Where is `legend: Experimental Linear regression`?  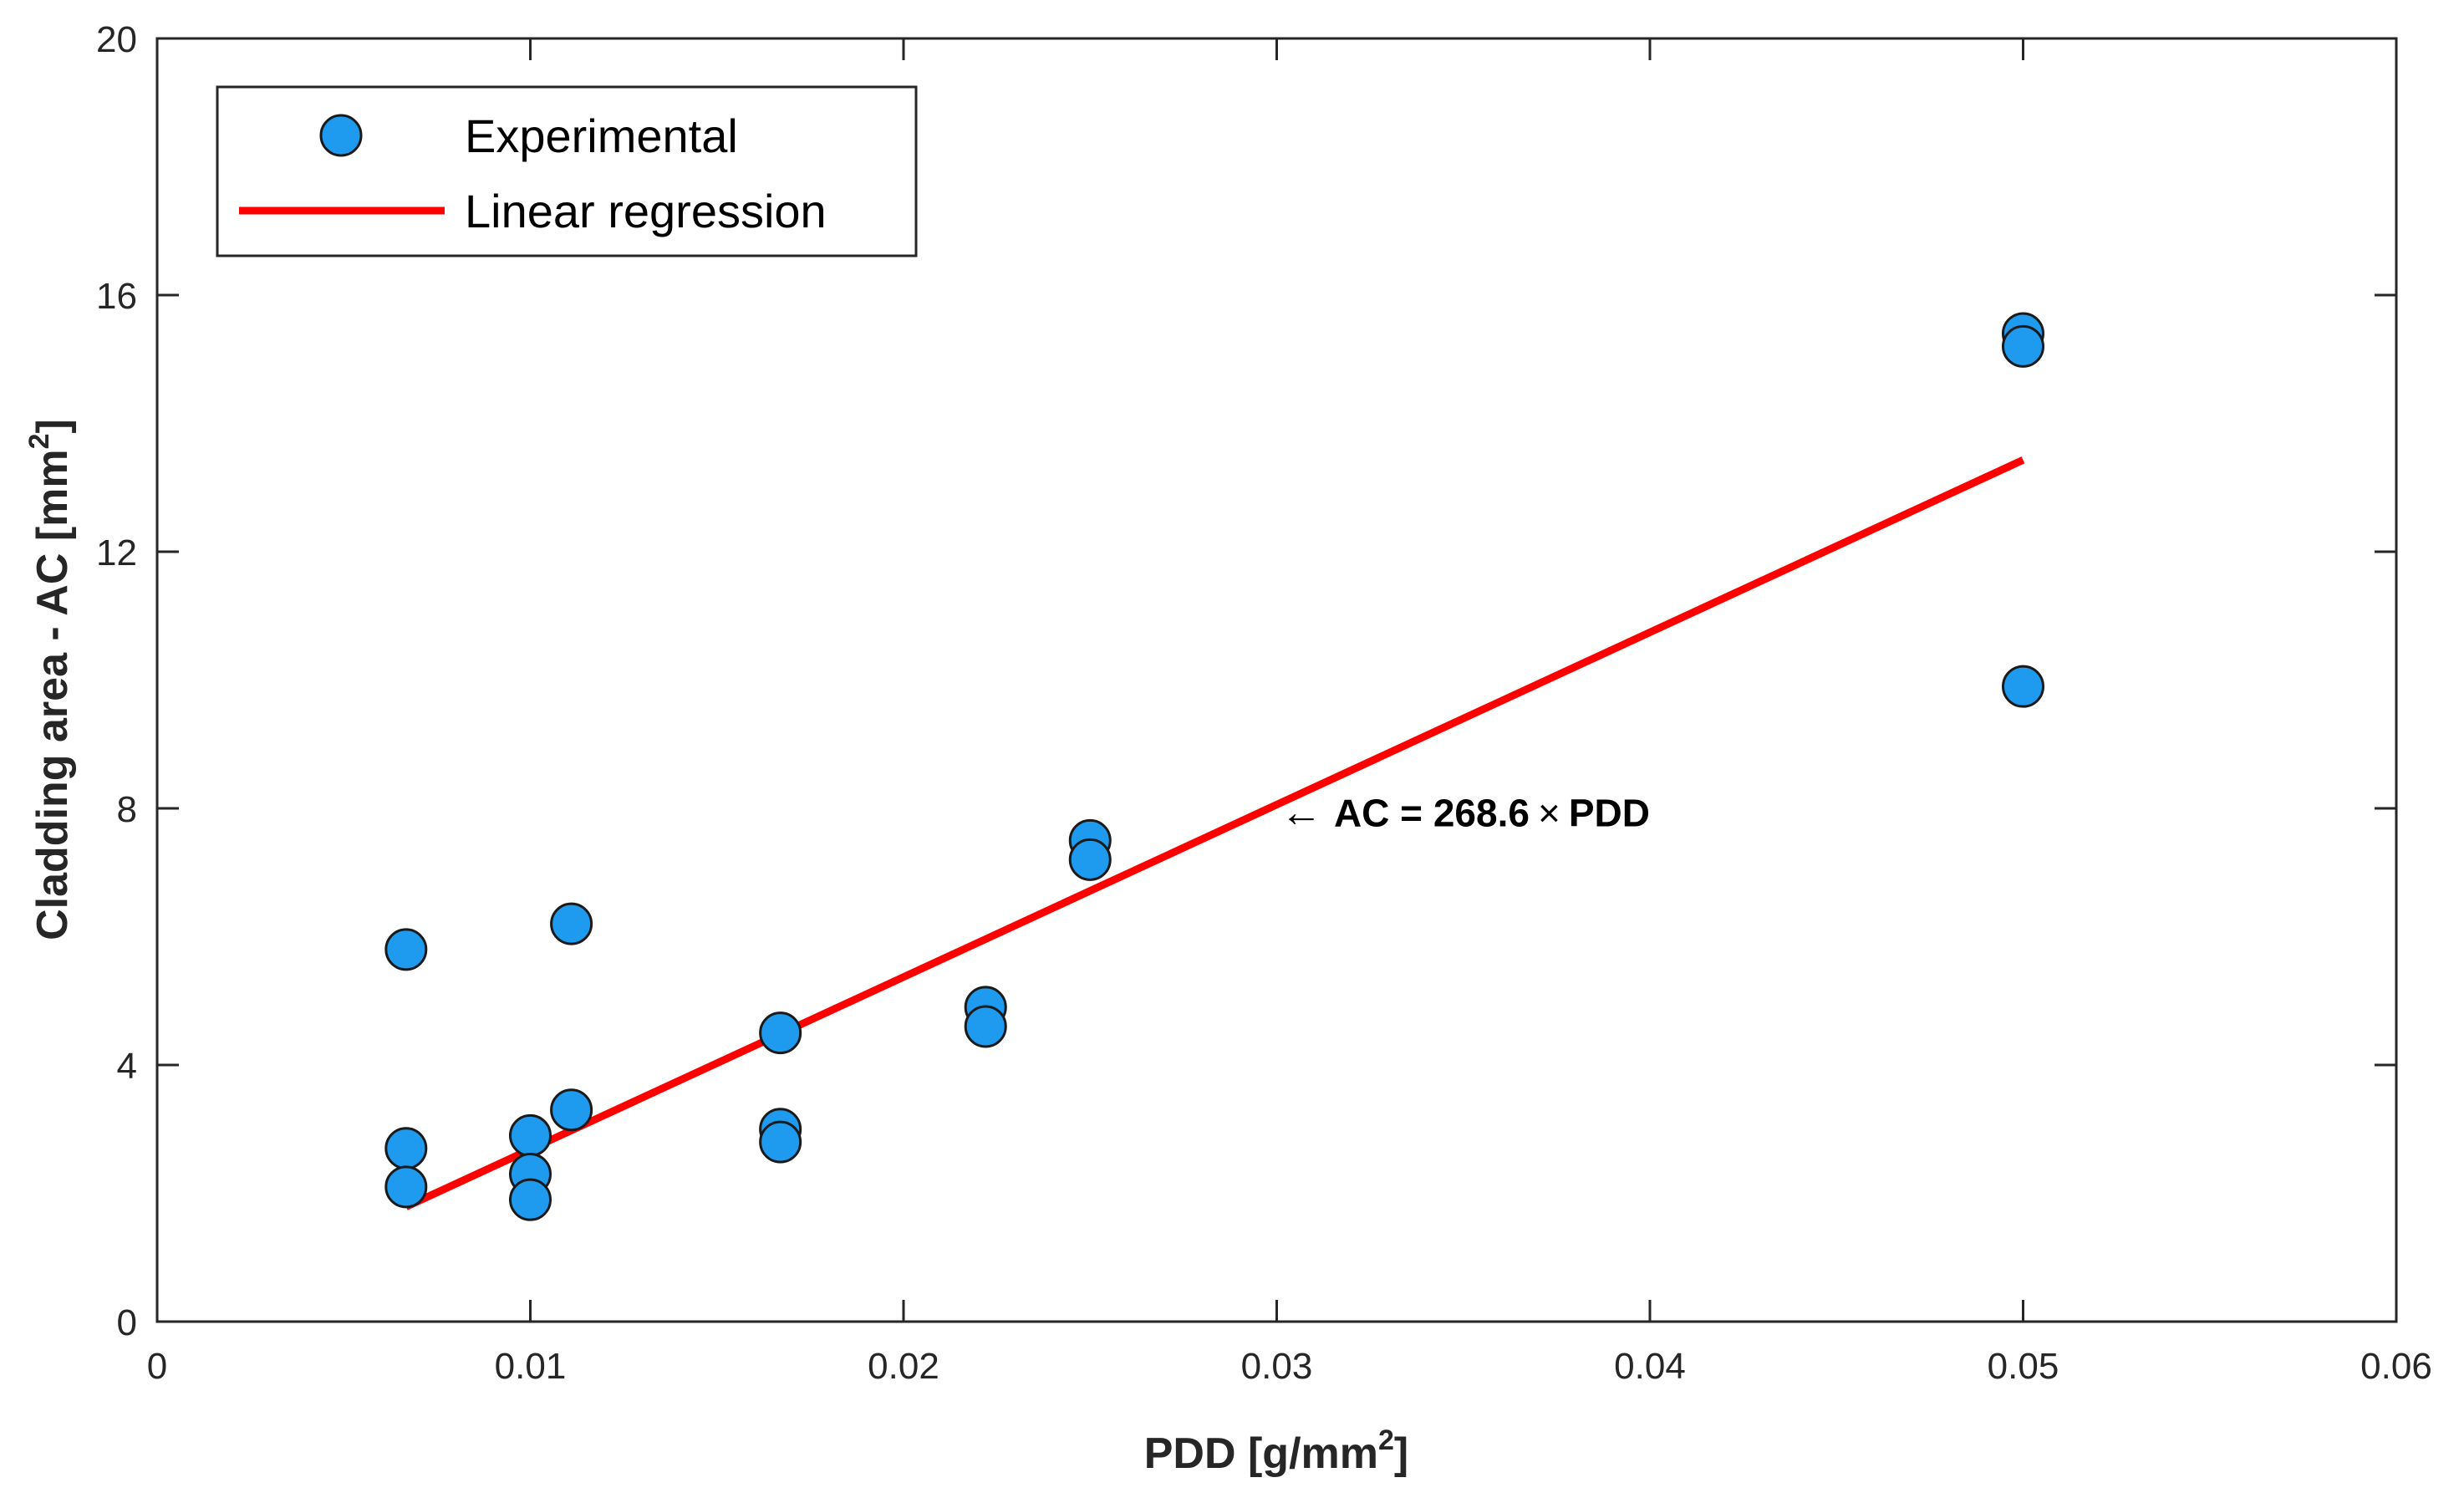 legend: Experimental Linear regression is located at coordinates (567, 171).